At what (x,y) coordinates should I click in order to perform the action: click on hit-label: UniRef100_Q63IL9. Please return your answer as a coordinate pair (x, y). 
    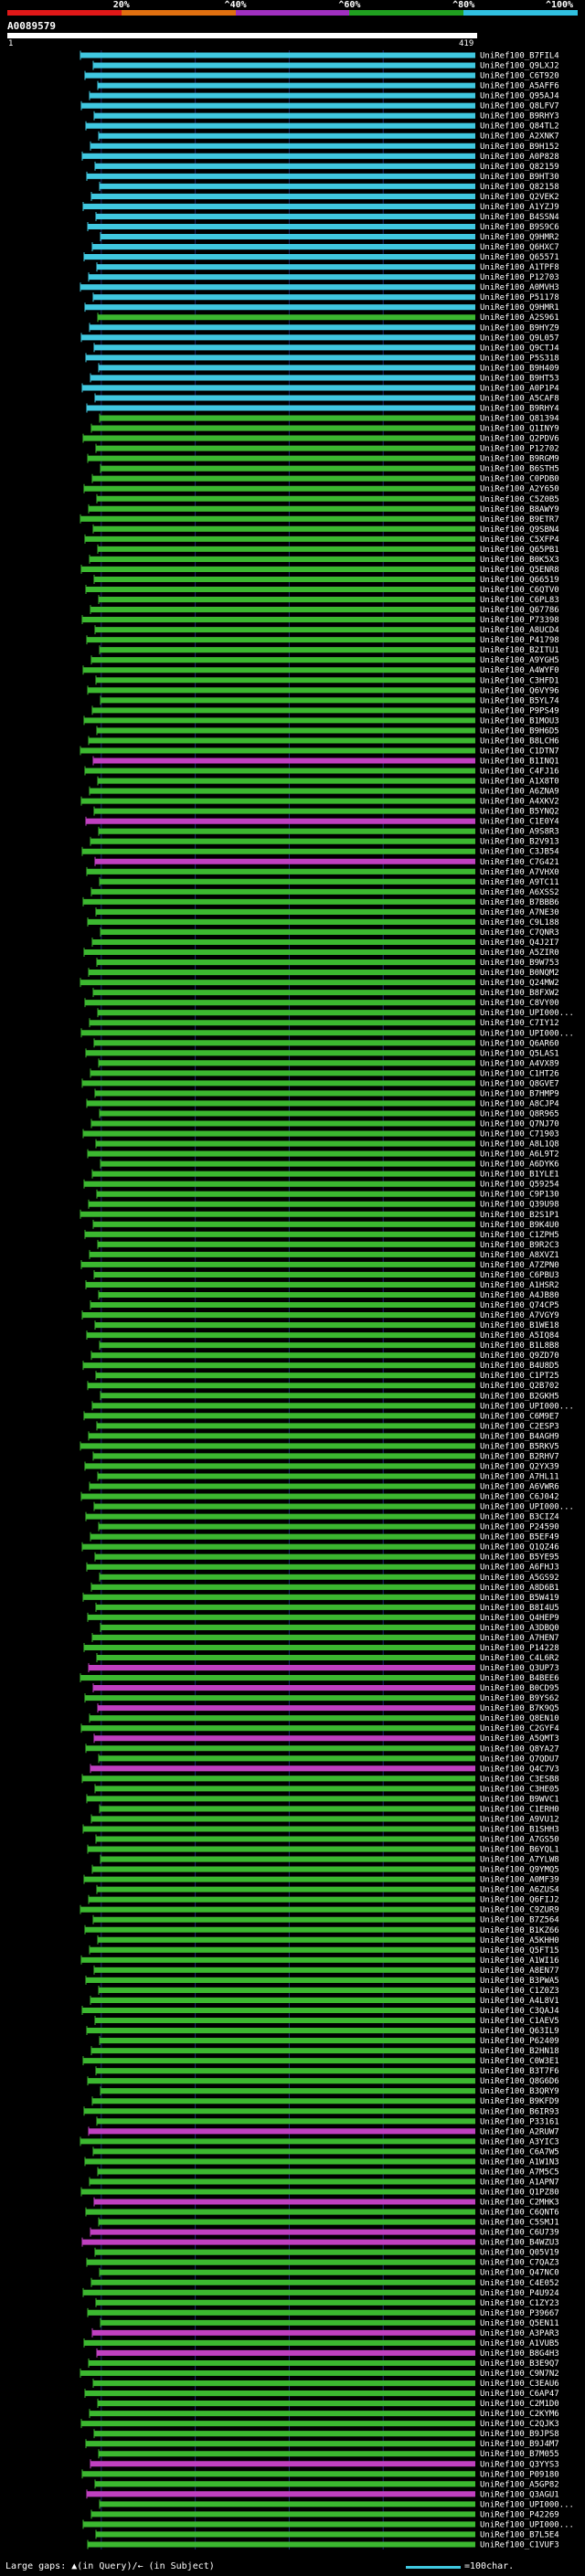
    Looking at the image, I should click on (519, 2031).